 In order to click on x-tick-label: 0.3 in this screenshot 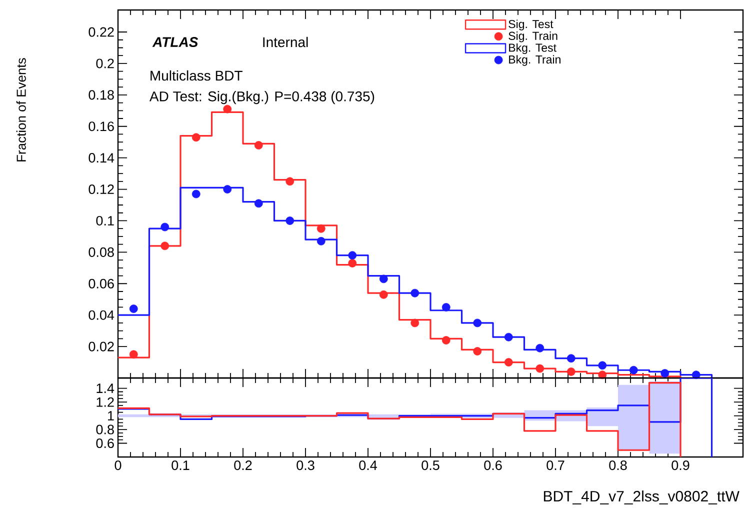, I will do `click(305, 465)`.